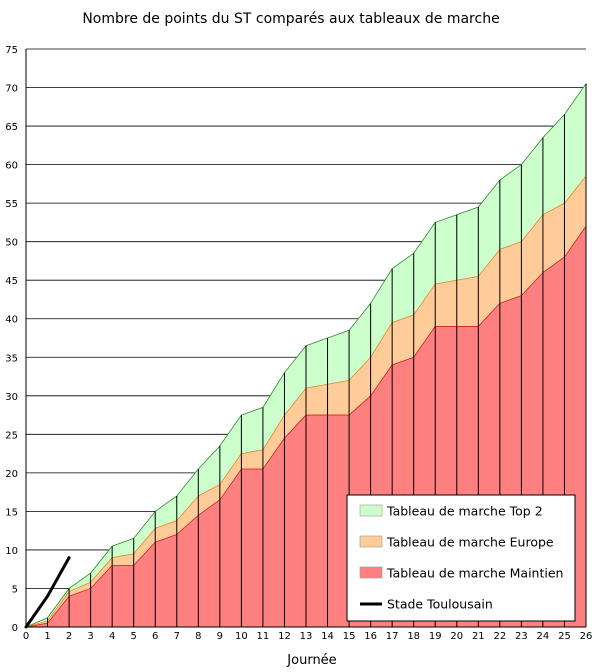 The height and width of the screenshot is (672, 597). What do you see at coordinates (478, 636) in the screenshot?
I see `x-tick-label-21: 21` at bounding box center [478, 636].